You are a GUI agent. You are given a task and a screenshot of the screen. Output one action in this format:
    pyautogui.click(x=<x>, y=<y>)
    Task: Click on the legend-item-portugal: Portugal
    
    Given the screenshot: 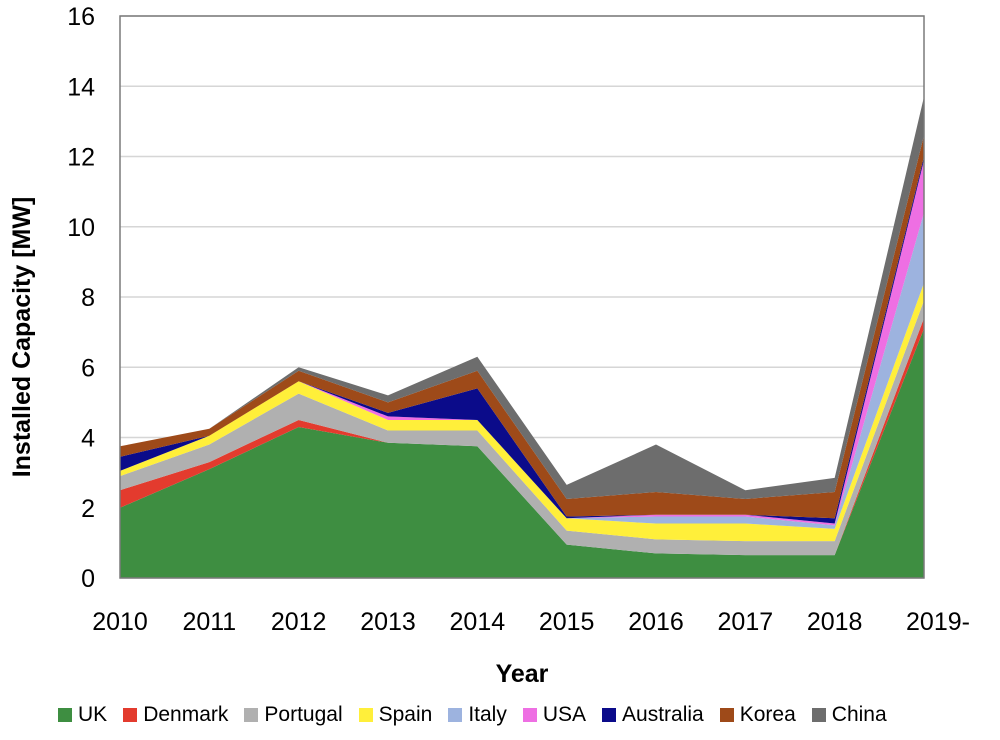 What is the action you would take?
    pyautogui.click(x=293, y=715)
    